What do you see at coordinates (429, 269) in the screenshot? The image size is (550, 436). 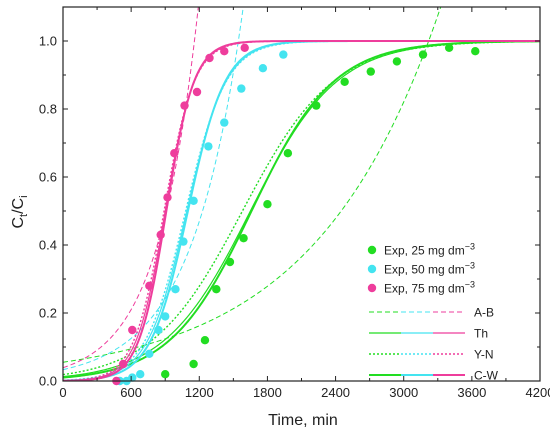 I see `legend-entry: Exp, 50 mg dm−3` at bounding box center [429, 269].